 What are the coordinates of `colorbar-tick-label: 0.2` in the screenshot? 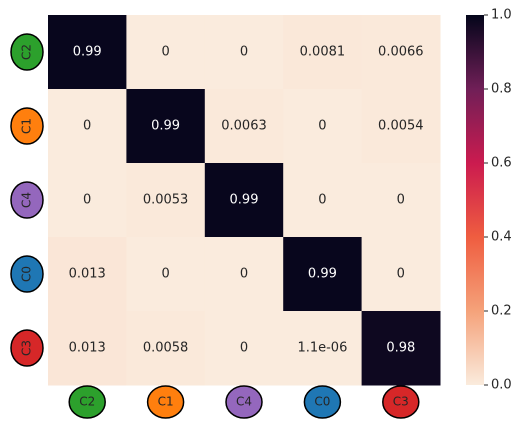 It's located at (501, 311).